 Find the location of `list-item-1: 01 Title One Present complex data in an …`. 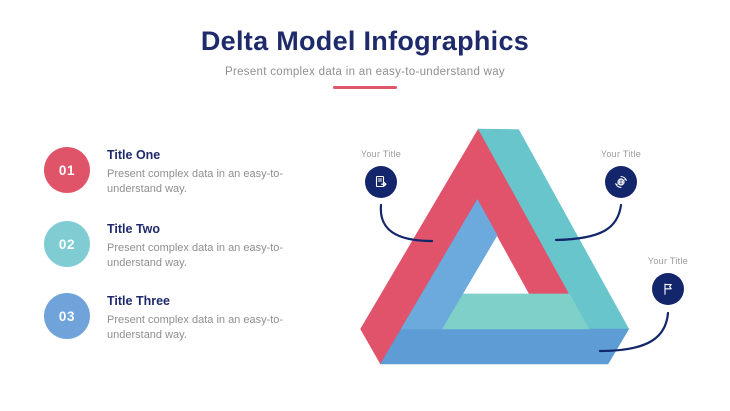

list-item-1: 01 Title One Present complex data in an … is located at coordinates (184, 172).